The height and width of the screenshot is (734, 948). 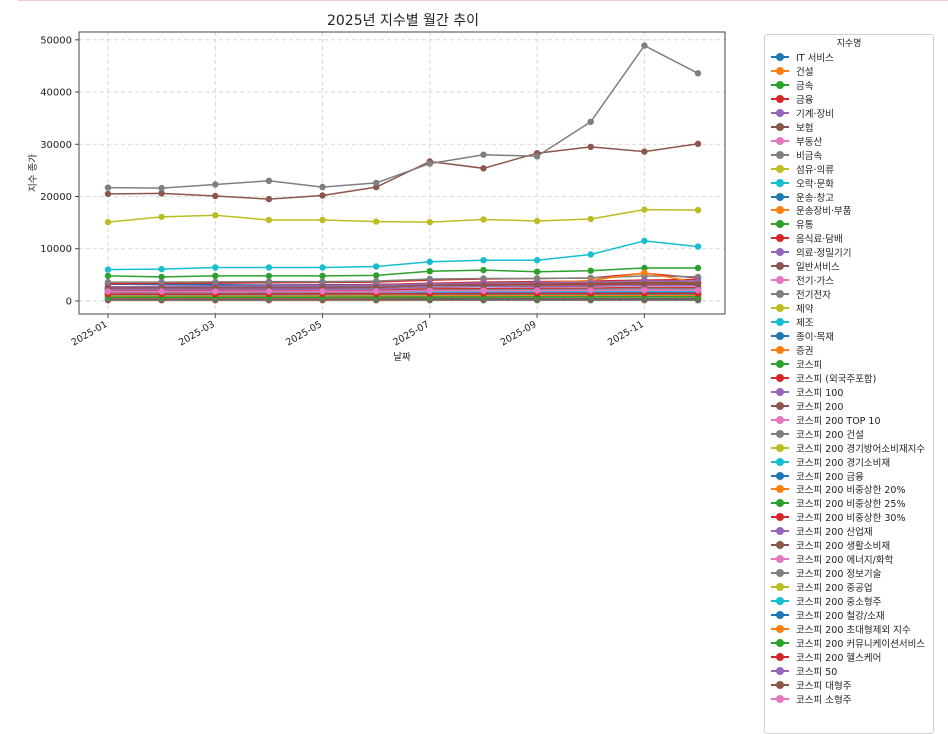 I want to click on legend-item: 코스피 200, so click(x=807, y=406).